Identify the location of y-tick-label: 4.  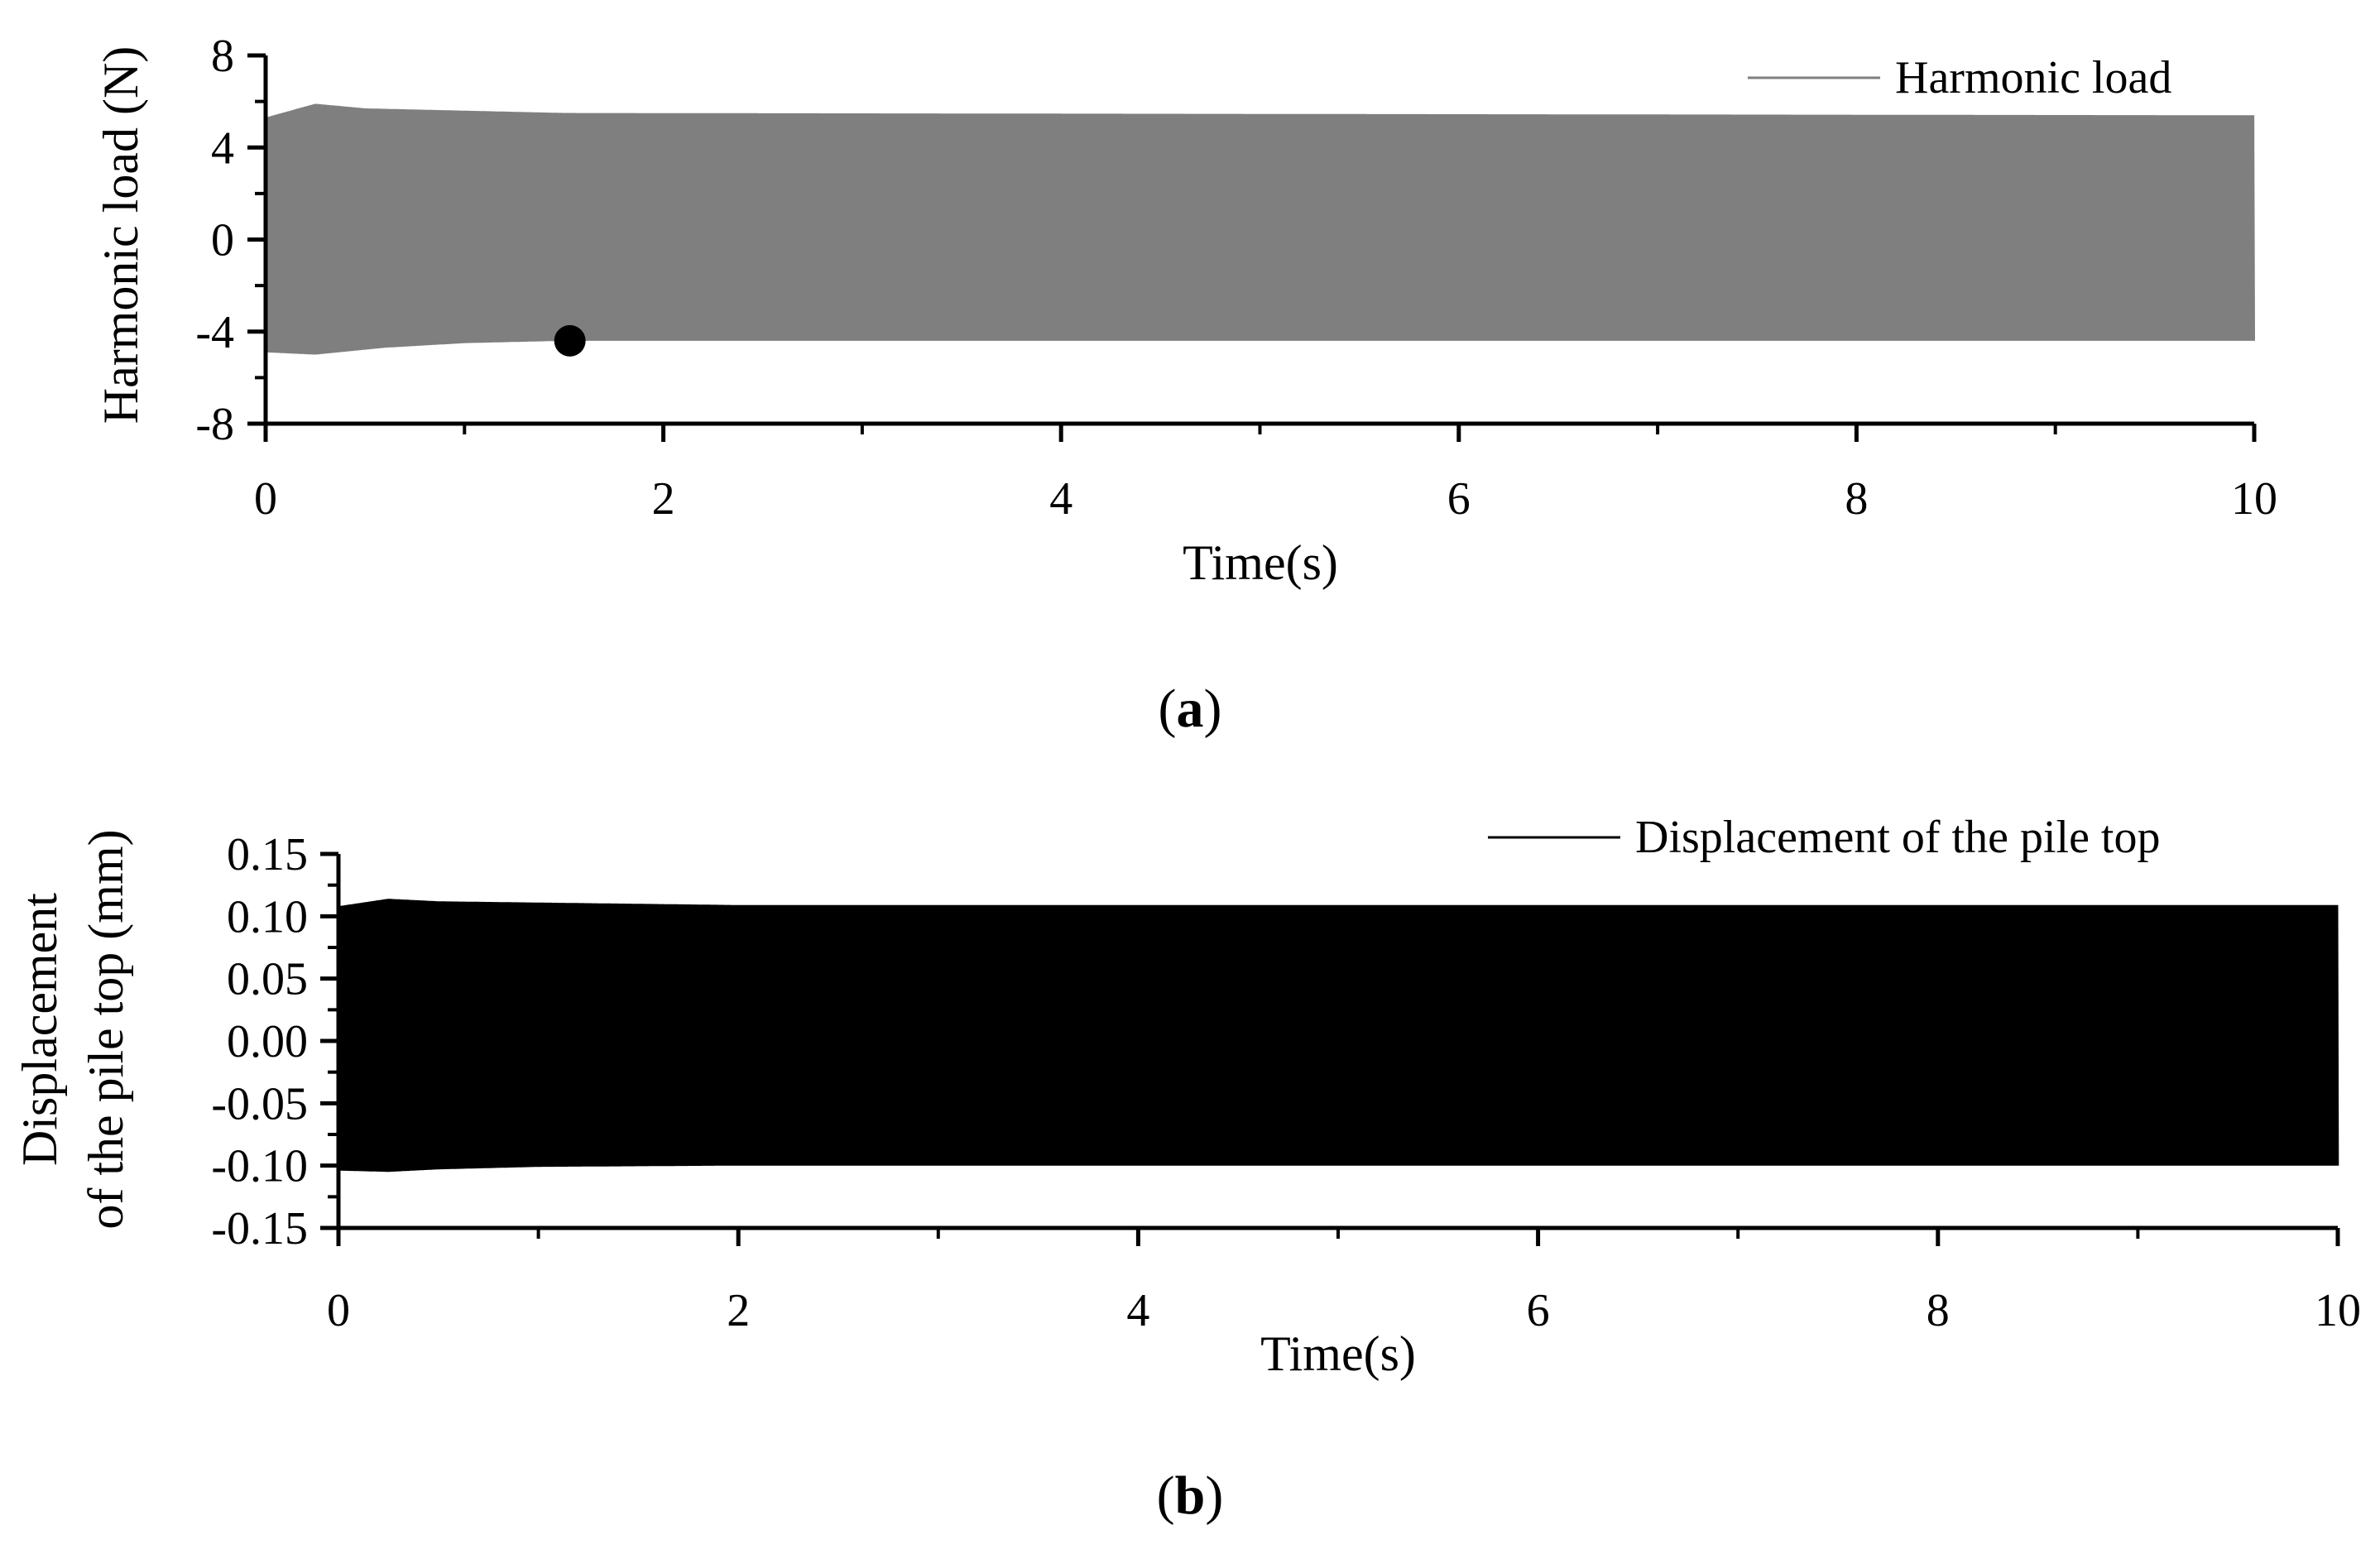
(222, 148).